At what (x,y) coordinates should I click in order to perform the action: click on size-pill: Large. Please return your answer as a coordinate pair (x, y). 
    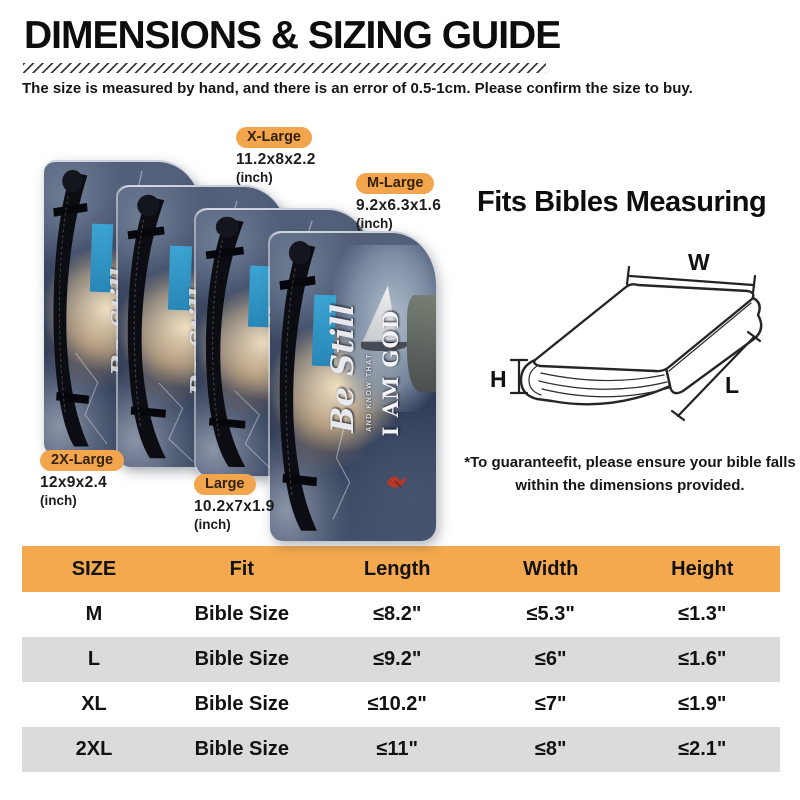
    Looking at the image, I should click on (225, 484).